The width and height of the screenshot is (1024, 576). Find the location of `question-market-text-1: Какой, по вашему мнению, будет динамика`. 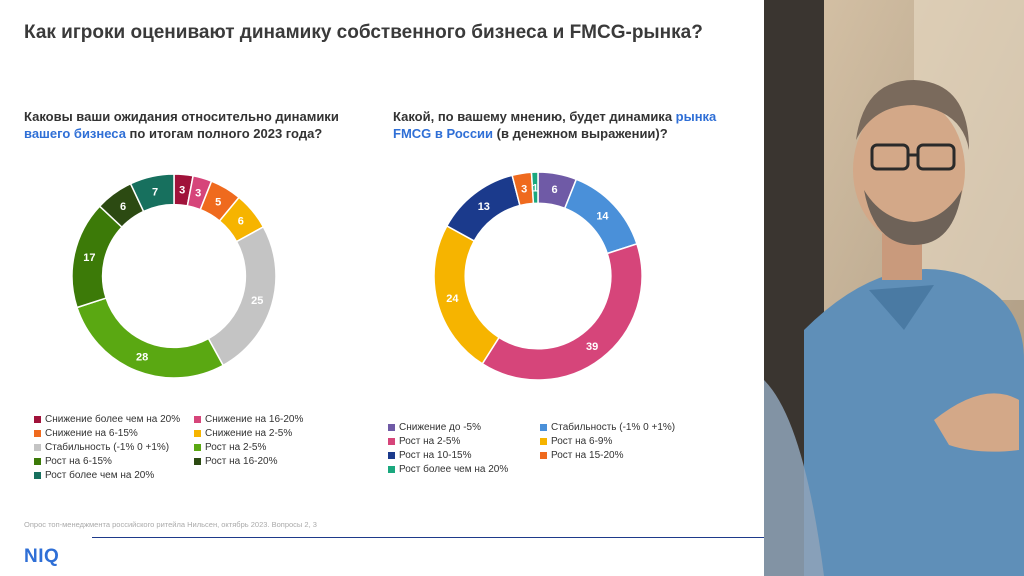

question-market-text-1: Какой, по вашему мнению, будет динамика is located at coordinates (534, 116).